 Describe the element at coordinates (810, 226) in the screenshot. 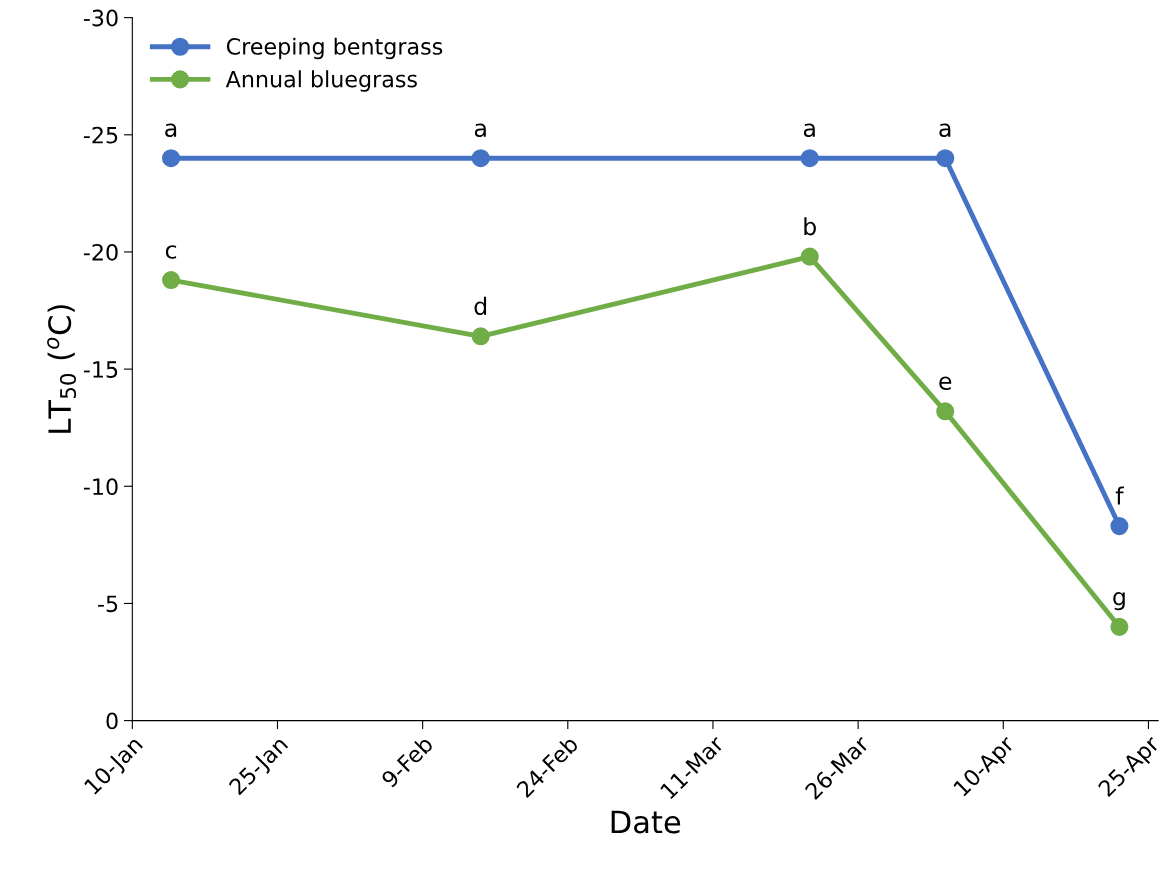

I see `annotation: b` at that location.